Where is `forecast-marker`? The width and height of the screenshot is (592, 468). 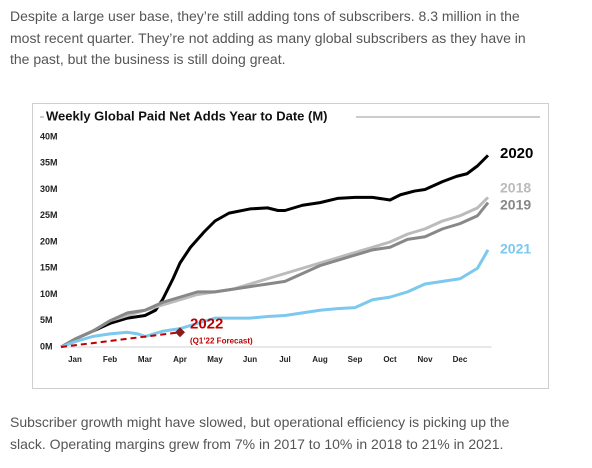
forecast-marker is located at coordinates (180, 332).